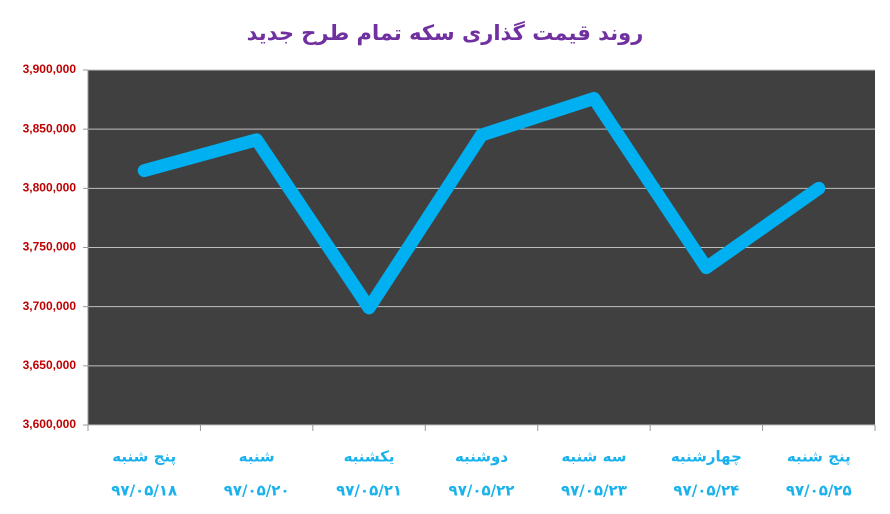  I want to click on y-tick-label: 3,700,000, so click(50, 306).